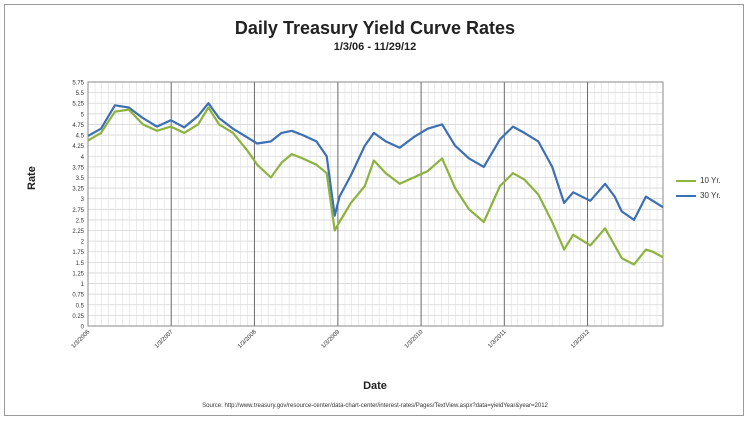 The width and height of the screenshot is (750, 421). What do you see at coordinates (580, 339) in the screenshot?
I see `x-tick-label: 1/3/2012` at bounding box center [580, 339].